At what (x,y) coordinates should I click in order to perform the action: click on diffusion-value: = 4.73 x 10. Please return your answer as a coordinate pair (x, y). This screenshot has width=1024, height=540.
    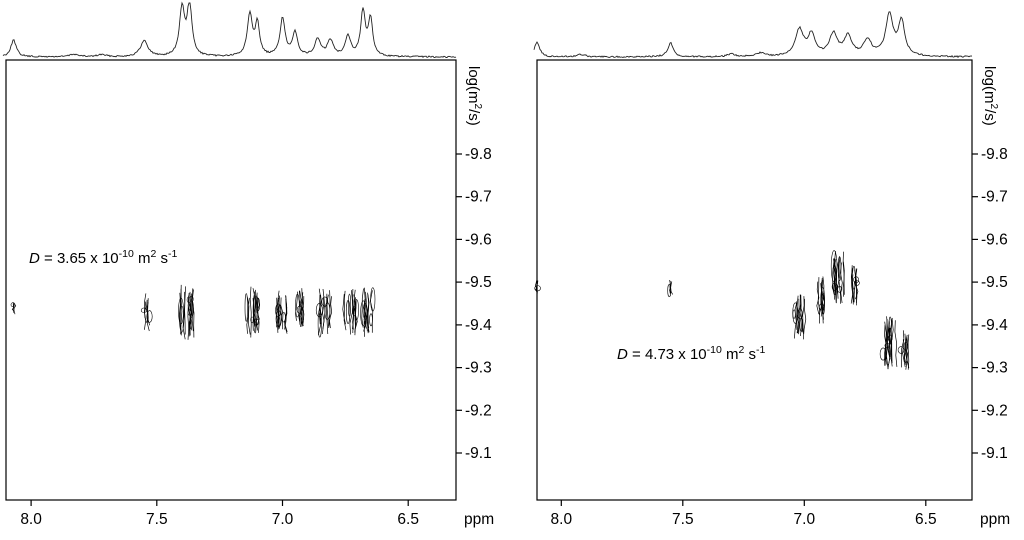
    Looking at the image, I should click on (667, 354).